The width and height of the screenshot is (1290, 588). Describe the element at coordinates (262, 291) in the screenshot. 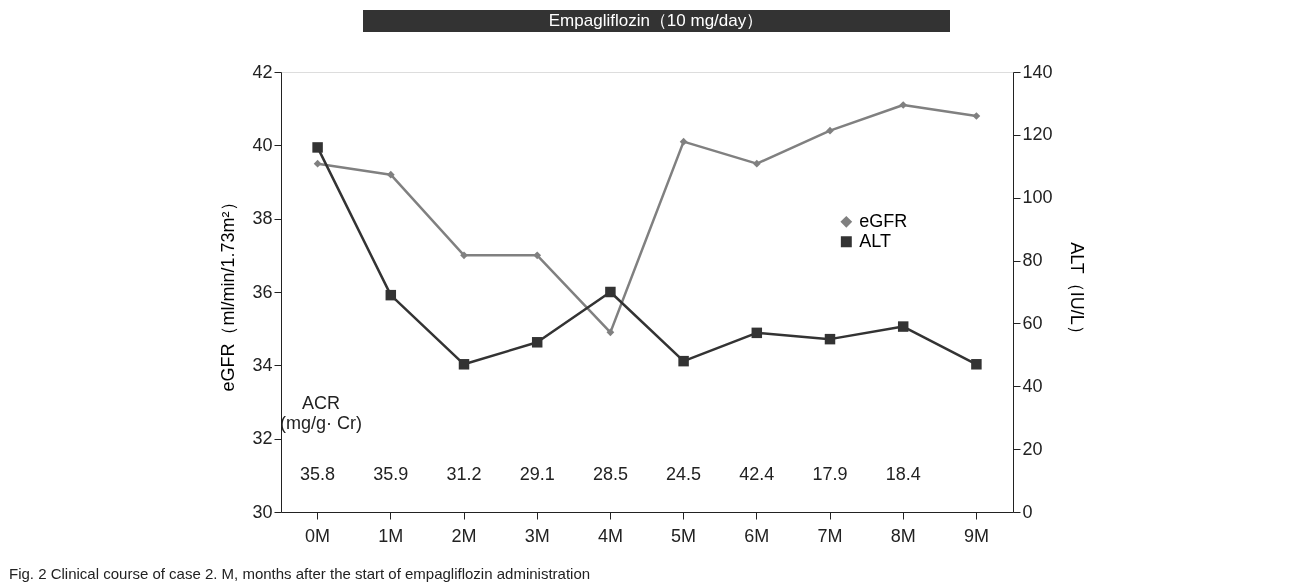

I see `y-tick-label: 36` at that location.